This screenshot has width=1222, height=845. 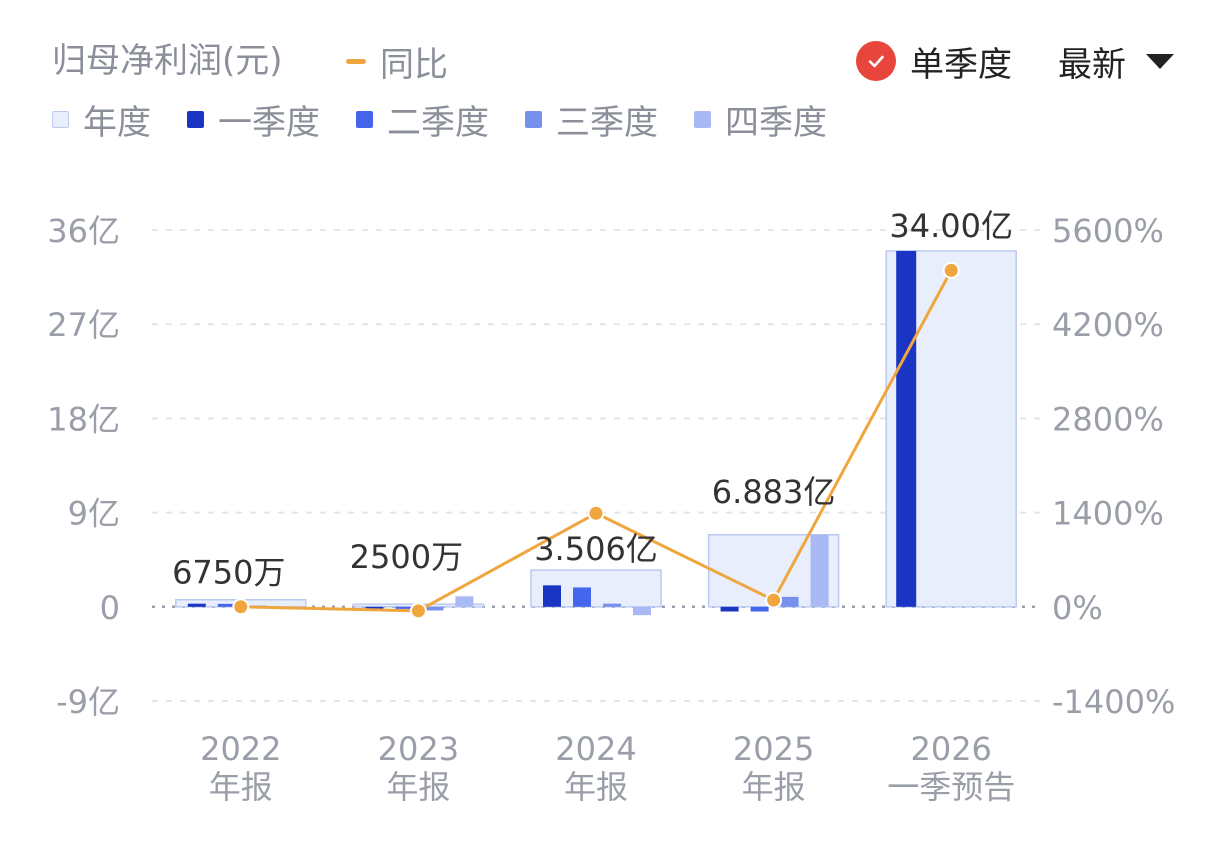 What do you see at coordinates (774, 492) in the screenshot?
I see `annual-value-label: 6.883亿` at bounding box center [774, 492].